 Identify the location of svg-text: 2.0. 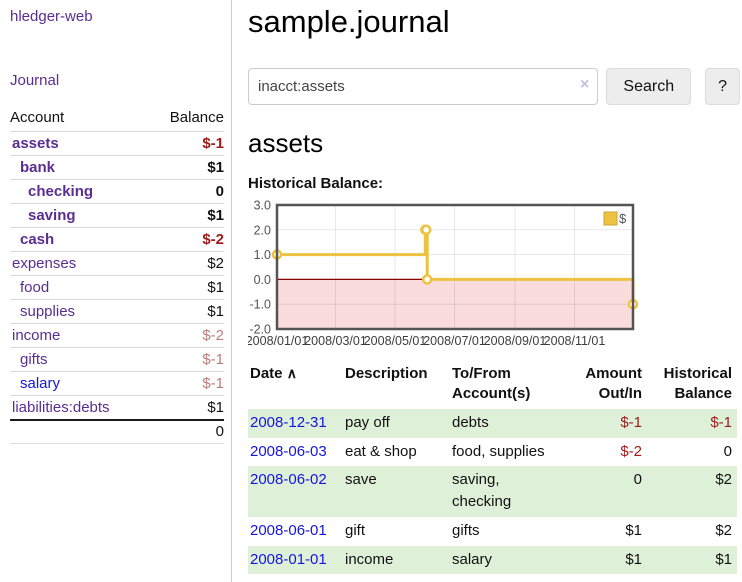
(262, 230).